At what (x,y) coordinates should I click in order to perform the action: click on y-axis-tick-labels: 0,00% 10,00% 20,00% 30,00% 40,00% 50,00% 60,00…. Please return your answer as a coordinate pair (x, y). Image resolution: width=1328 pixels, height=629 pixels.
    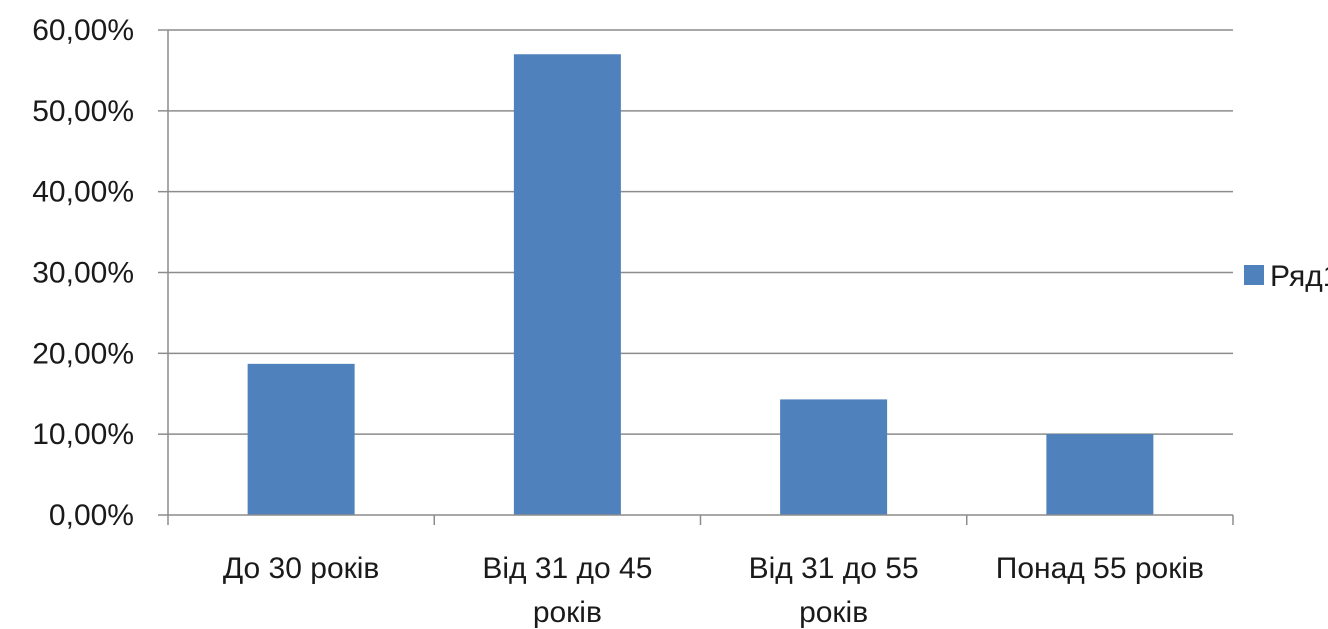
    Looking at the image, I should click on (83, 273).